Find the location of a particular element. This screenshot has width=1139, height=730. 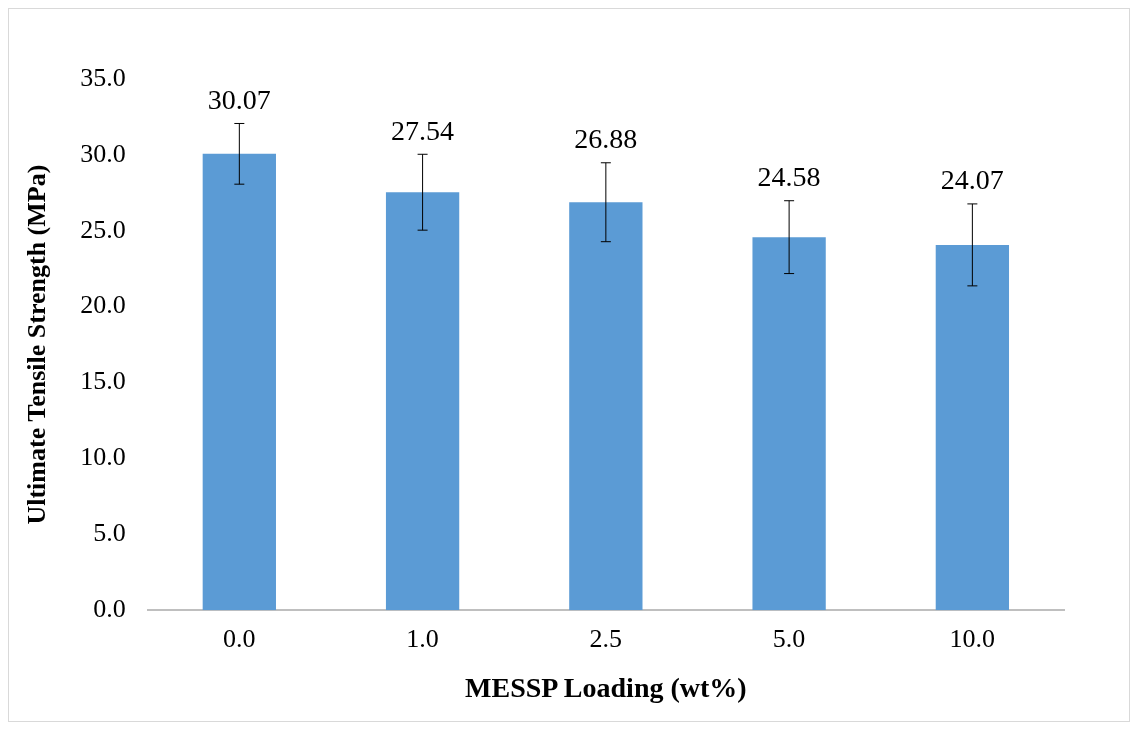

x-tick-label: 10.0 is located at coordinates (972, 638).